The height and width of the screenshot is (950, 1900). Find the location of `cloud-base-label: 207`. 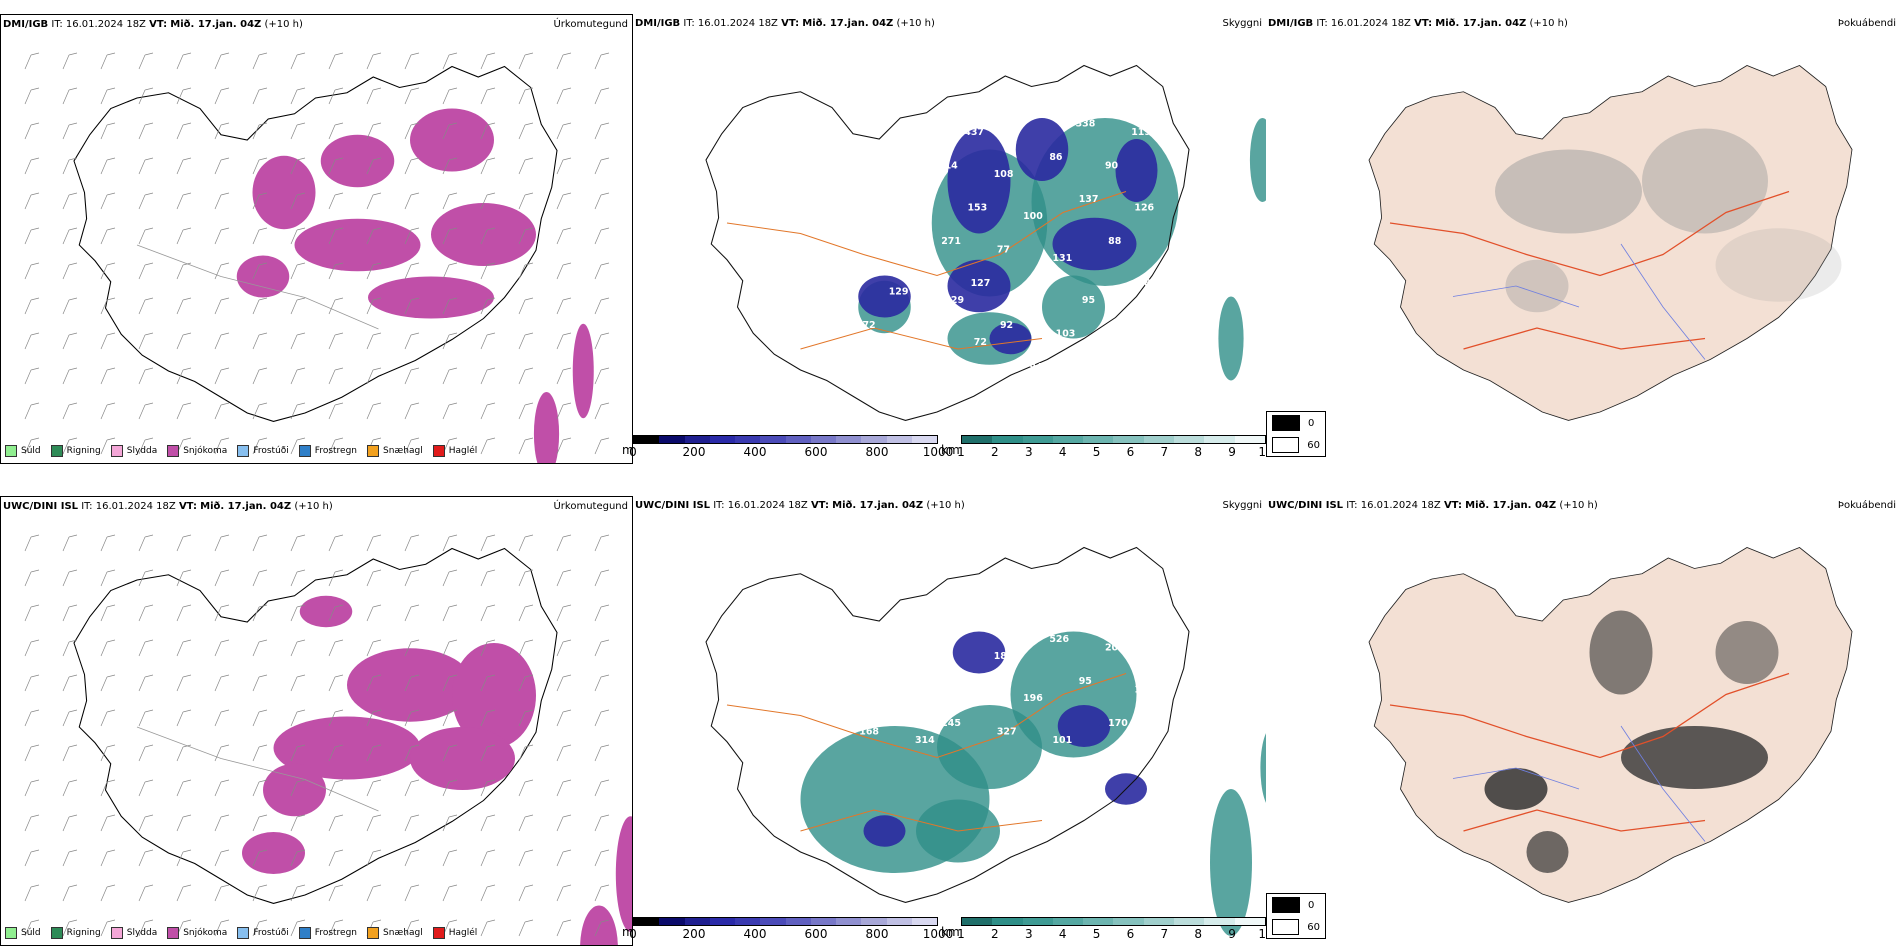

cloud-base-label: 207 is located at coordinates (1115, 647).